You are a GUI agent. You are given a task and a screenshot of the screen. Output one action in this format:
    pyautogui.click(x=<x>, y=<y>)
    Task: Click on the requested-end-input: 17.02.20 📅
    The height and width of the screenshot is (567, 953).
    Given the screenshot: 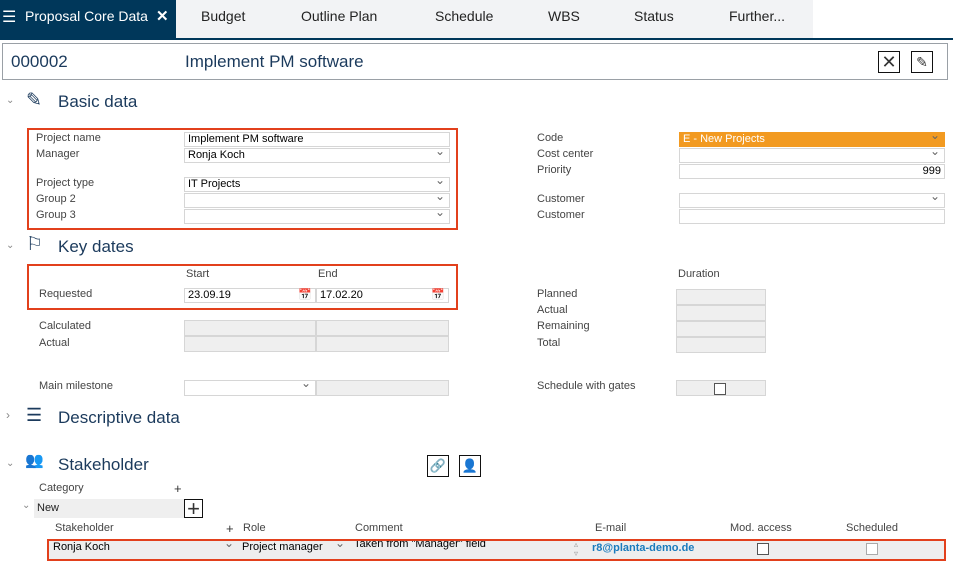 What is the action you would take?
    pyautogui.click(x=382, y=295)
    